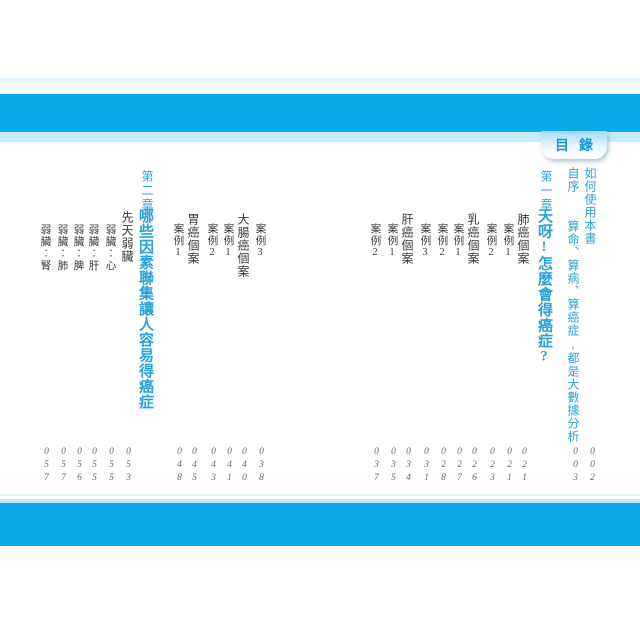 Image resolution: width=640 pixels, height=640 pixels. Describe the element at coordinates (78, 248) in the screenshot. I see `toc-entry: 弱臟︰脾` at that location.